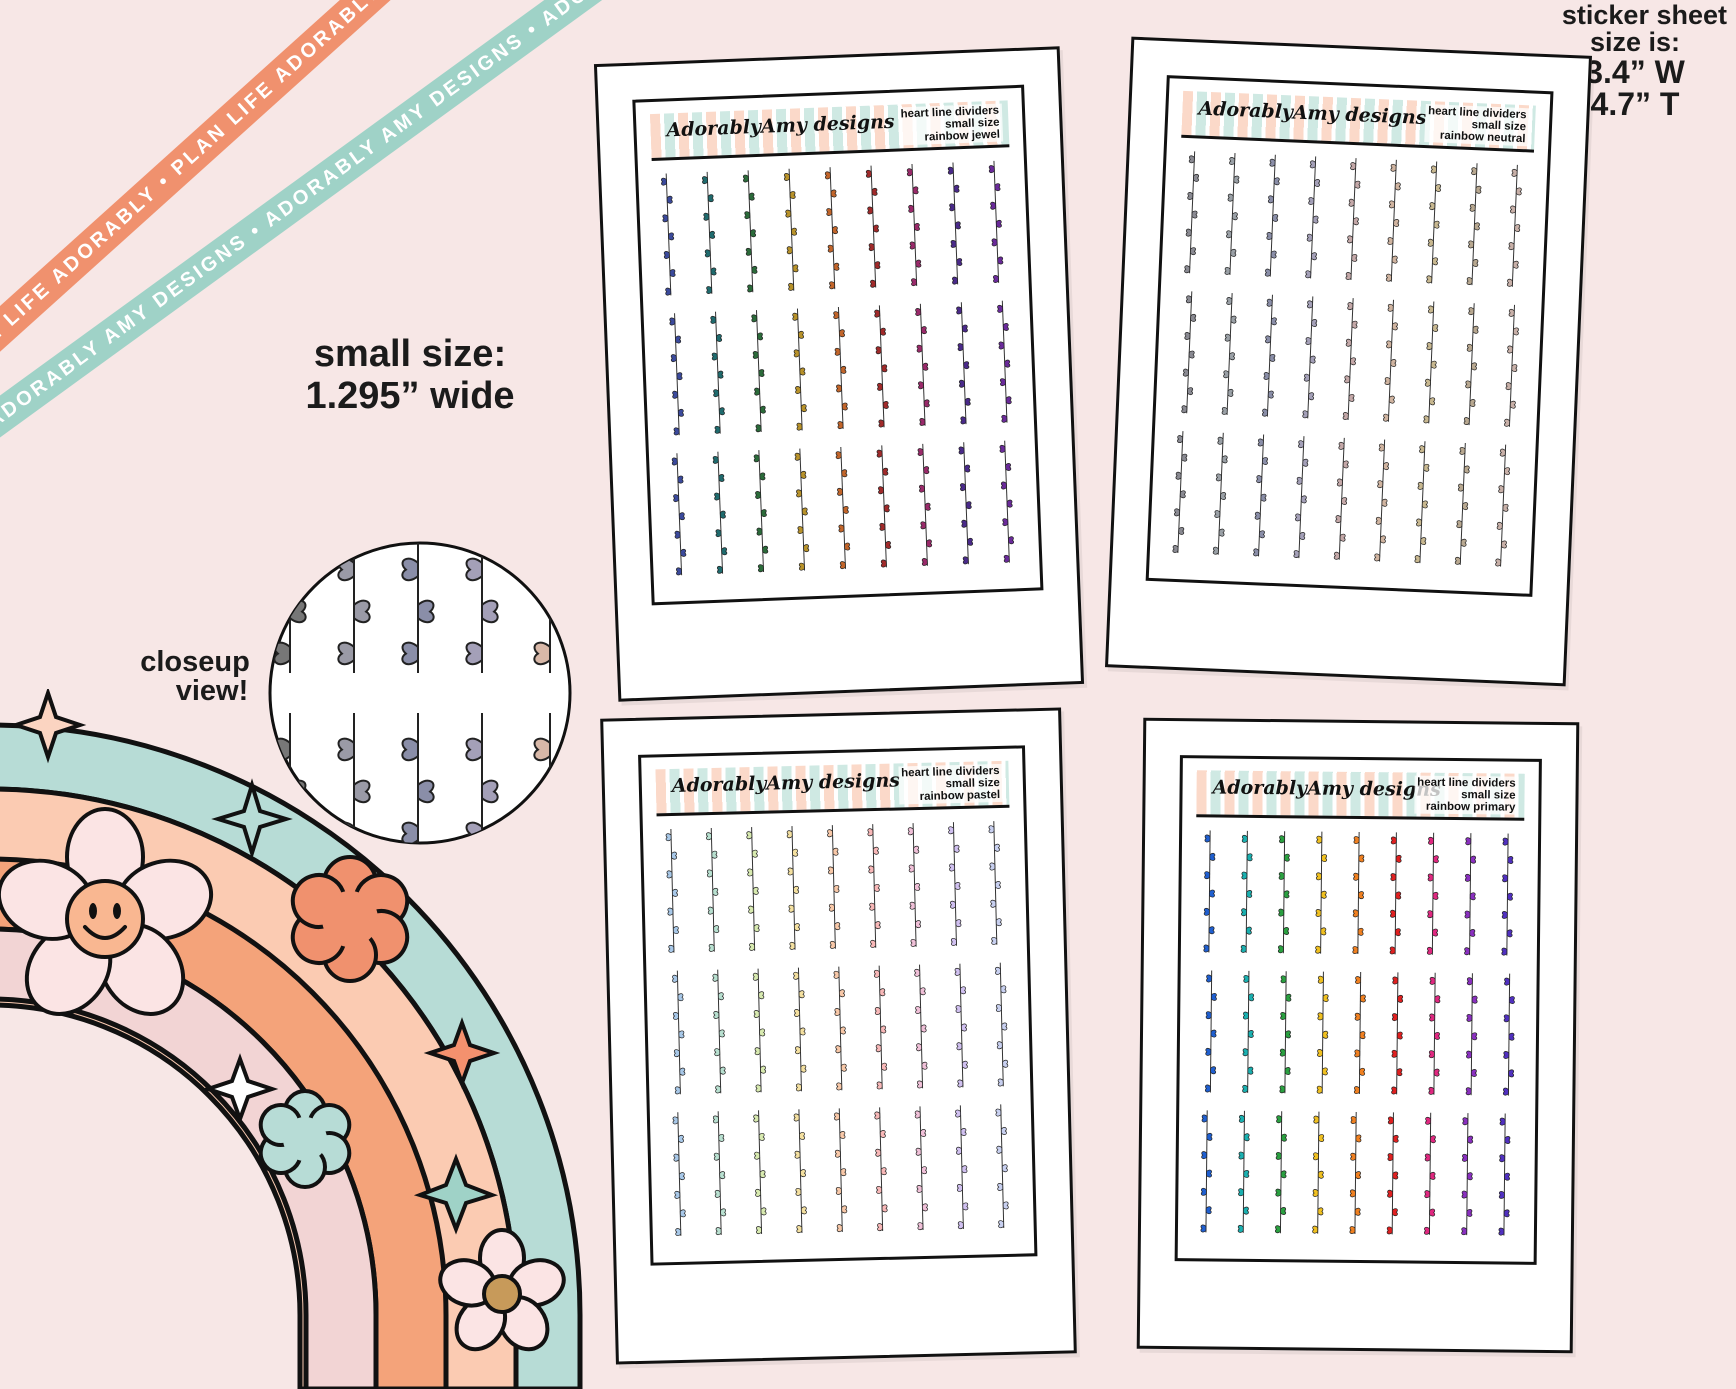  Describe the element at coordinates (1470, 807) in the screenshot. I see `sheet-variant: rainbow primary` at that location.